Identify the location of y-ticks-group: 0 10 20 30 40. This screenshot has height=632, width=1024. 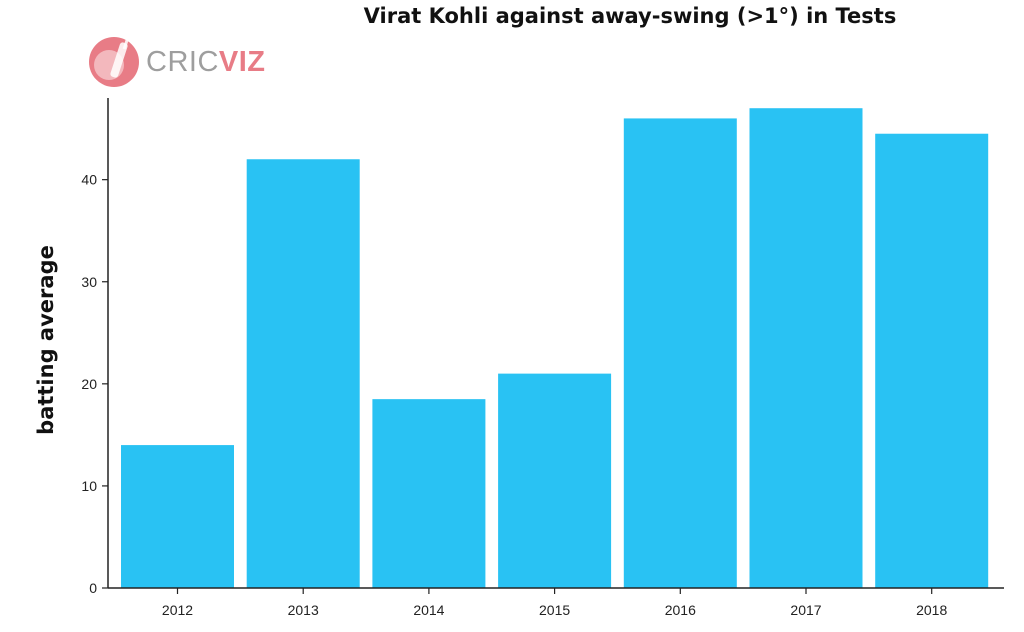
(94, 384).